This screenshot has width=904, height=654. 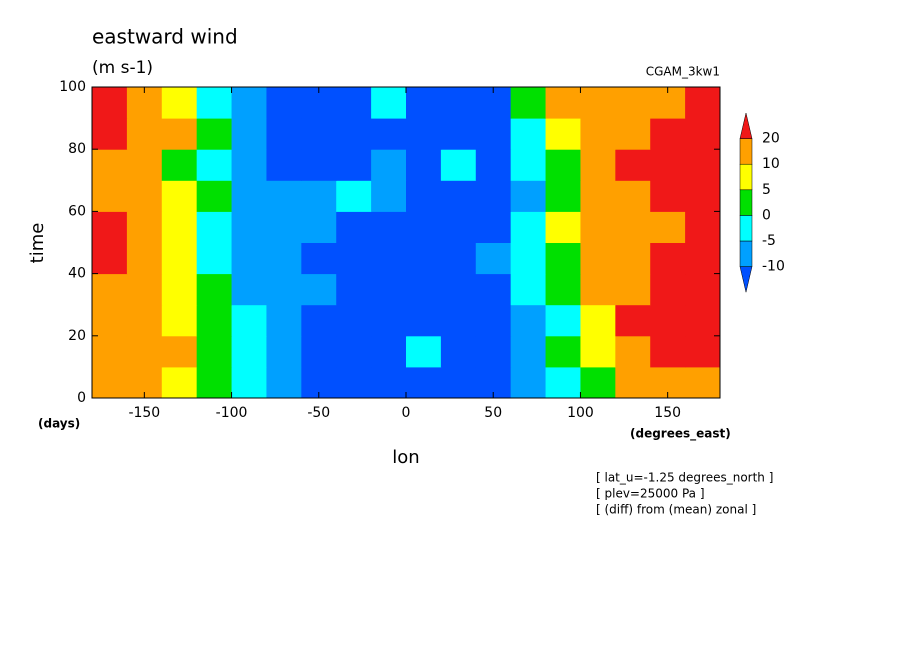 I want to click on y-tick-label: 0, so click(x=81, y=398).